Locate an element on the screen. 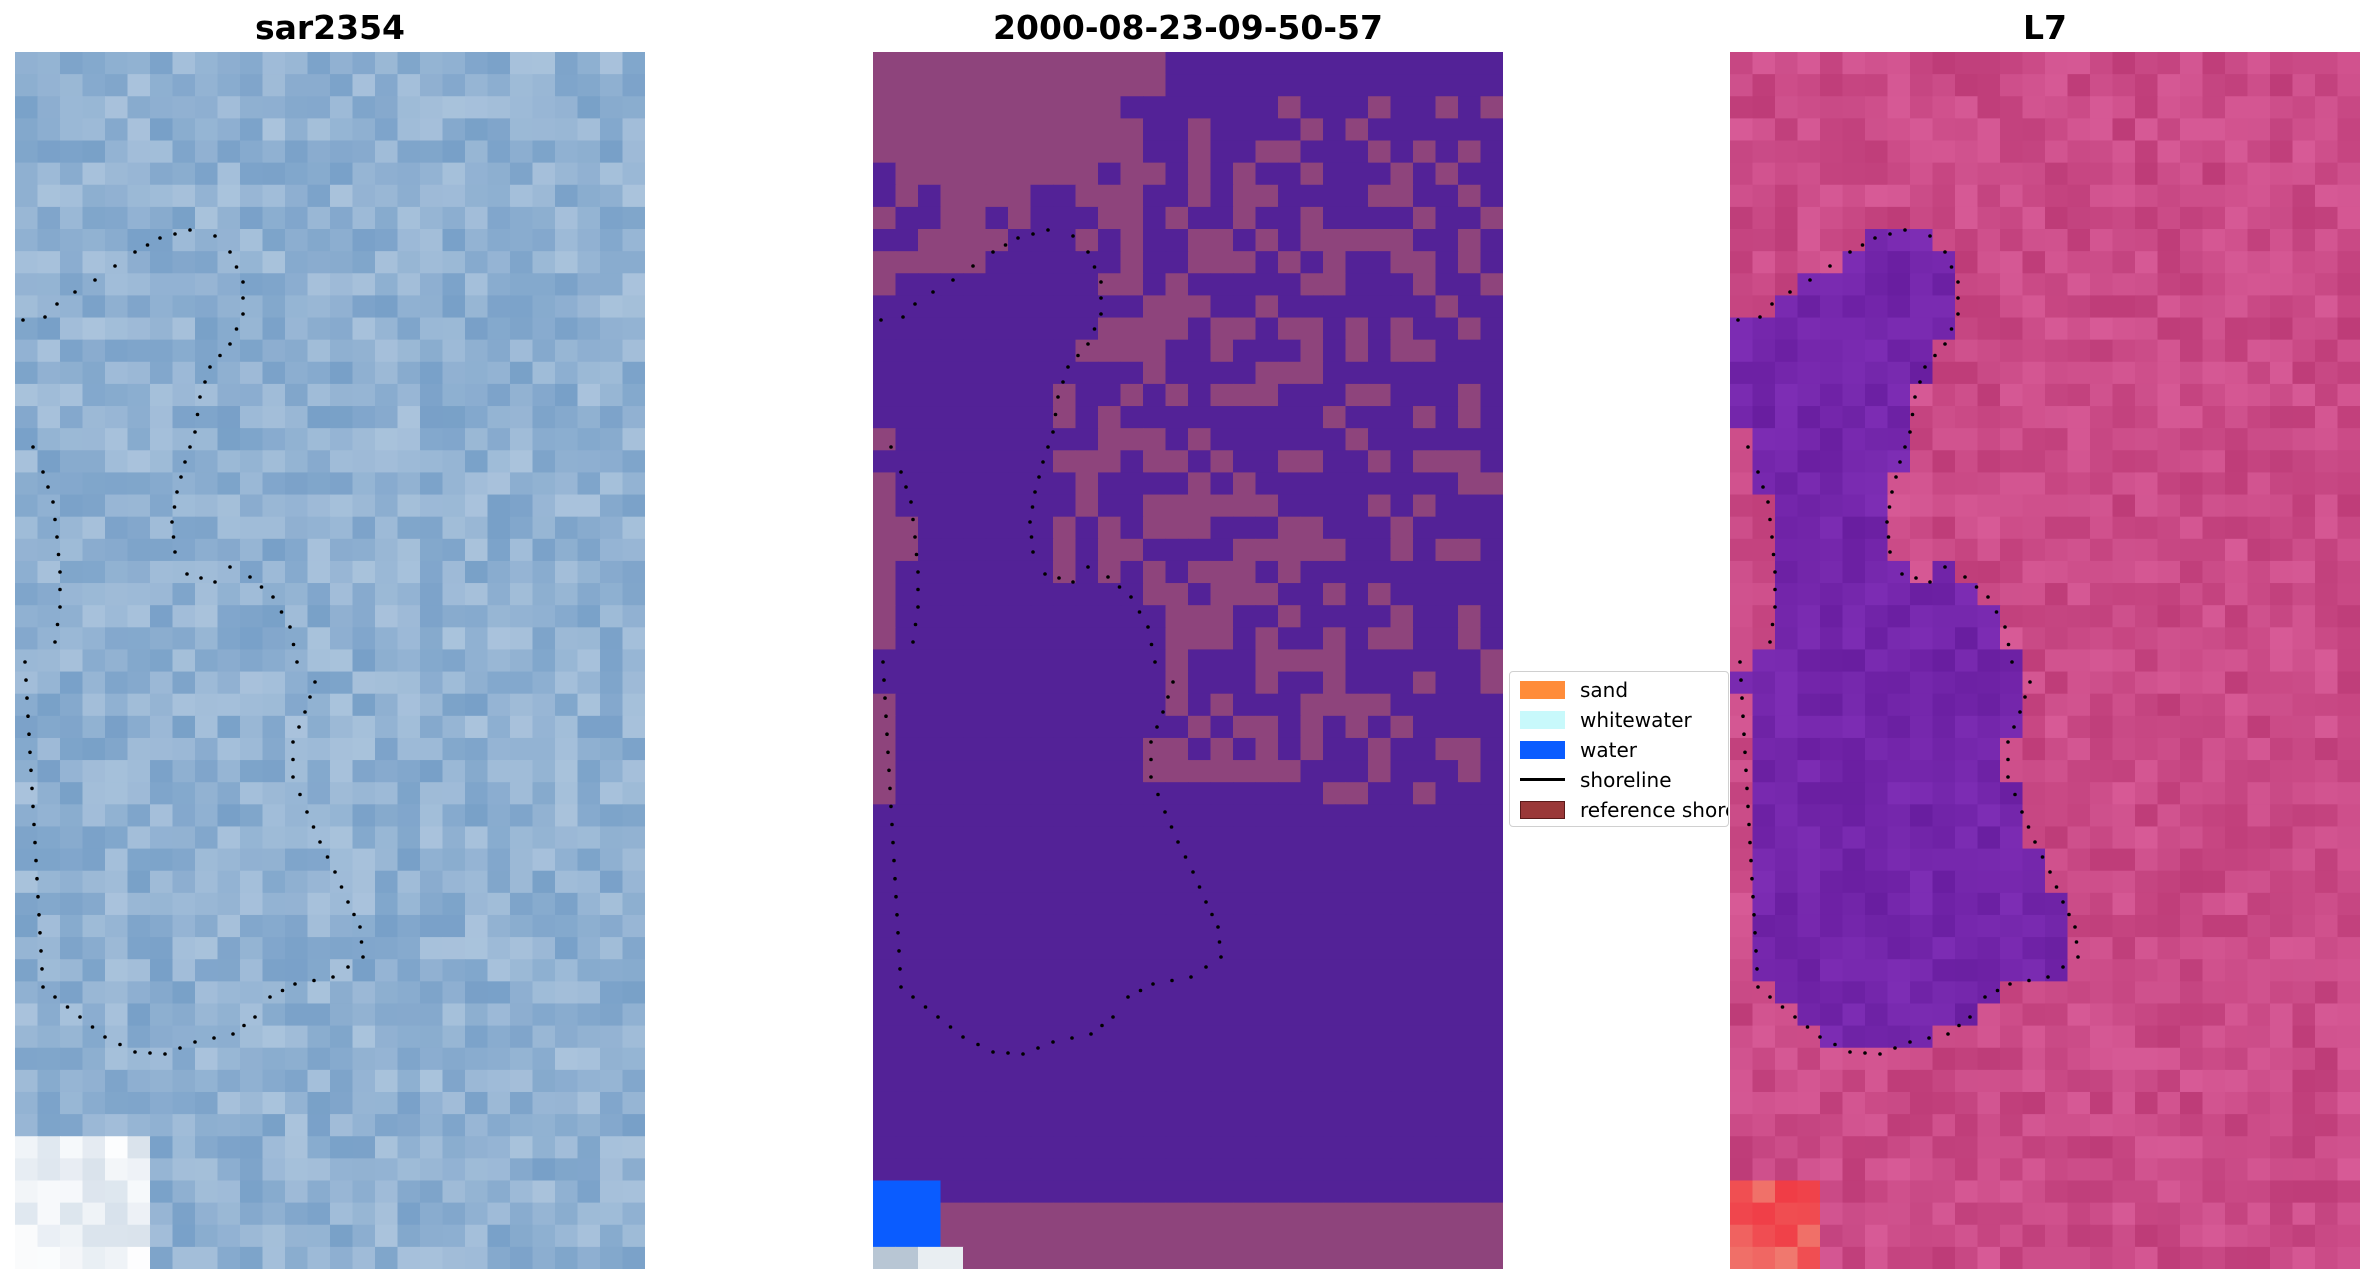 Image resolution: width=2373 pixels, height=1283 pixels. legend-label: sand is located at coordinates (1604, 690).